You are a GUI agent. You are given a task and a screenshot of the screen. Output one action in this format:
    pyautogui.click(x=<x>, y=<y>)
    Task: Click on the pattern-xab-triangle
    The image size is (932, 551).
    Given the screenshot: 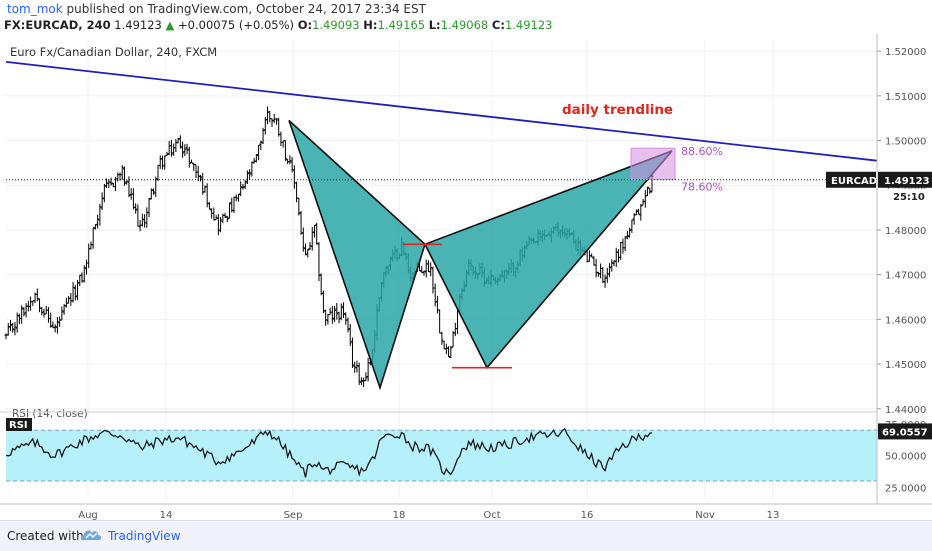 What is the action you would take?
    pyautogui.click(x=357, y=255)
    